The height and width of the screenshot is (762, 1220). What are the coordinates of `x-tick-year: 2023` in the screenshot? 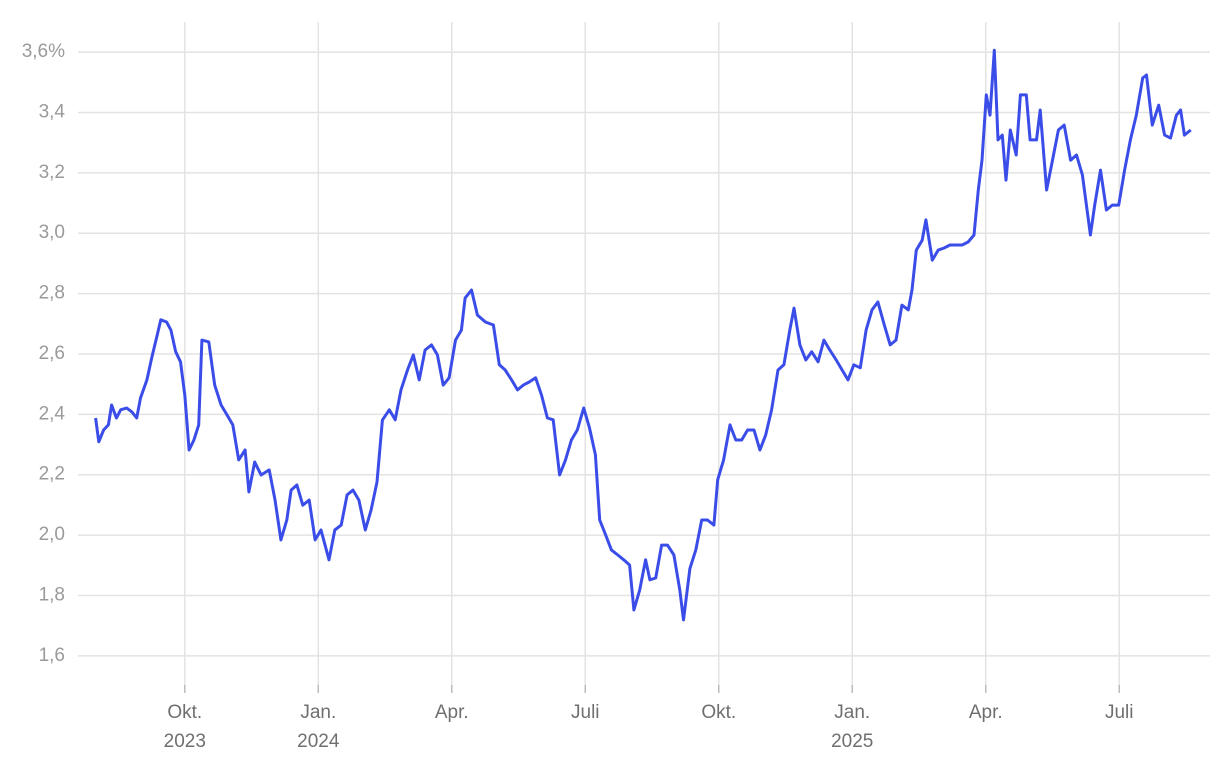 It's located at (185, 741).